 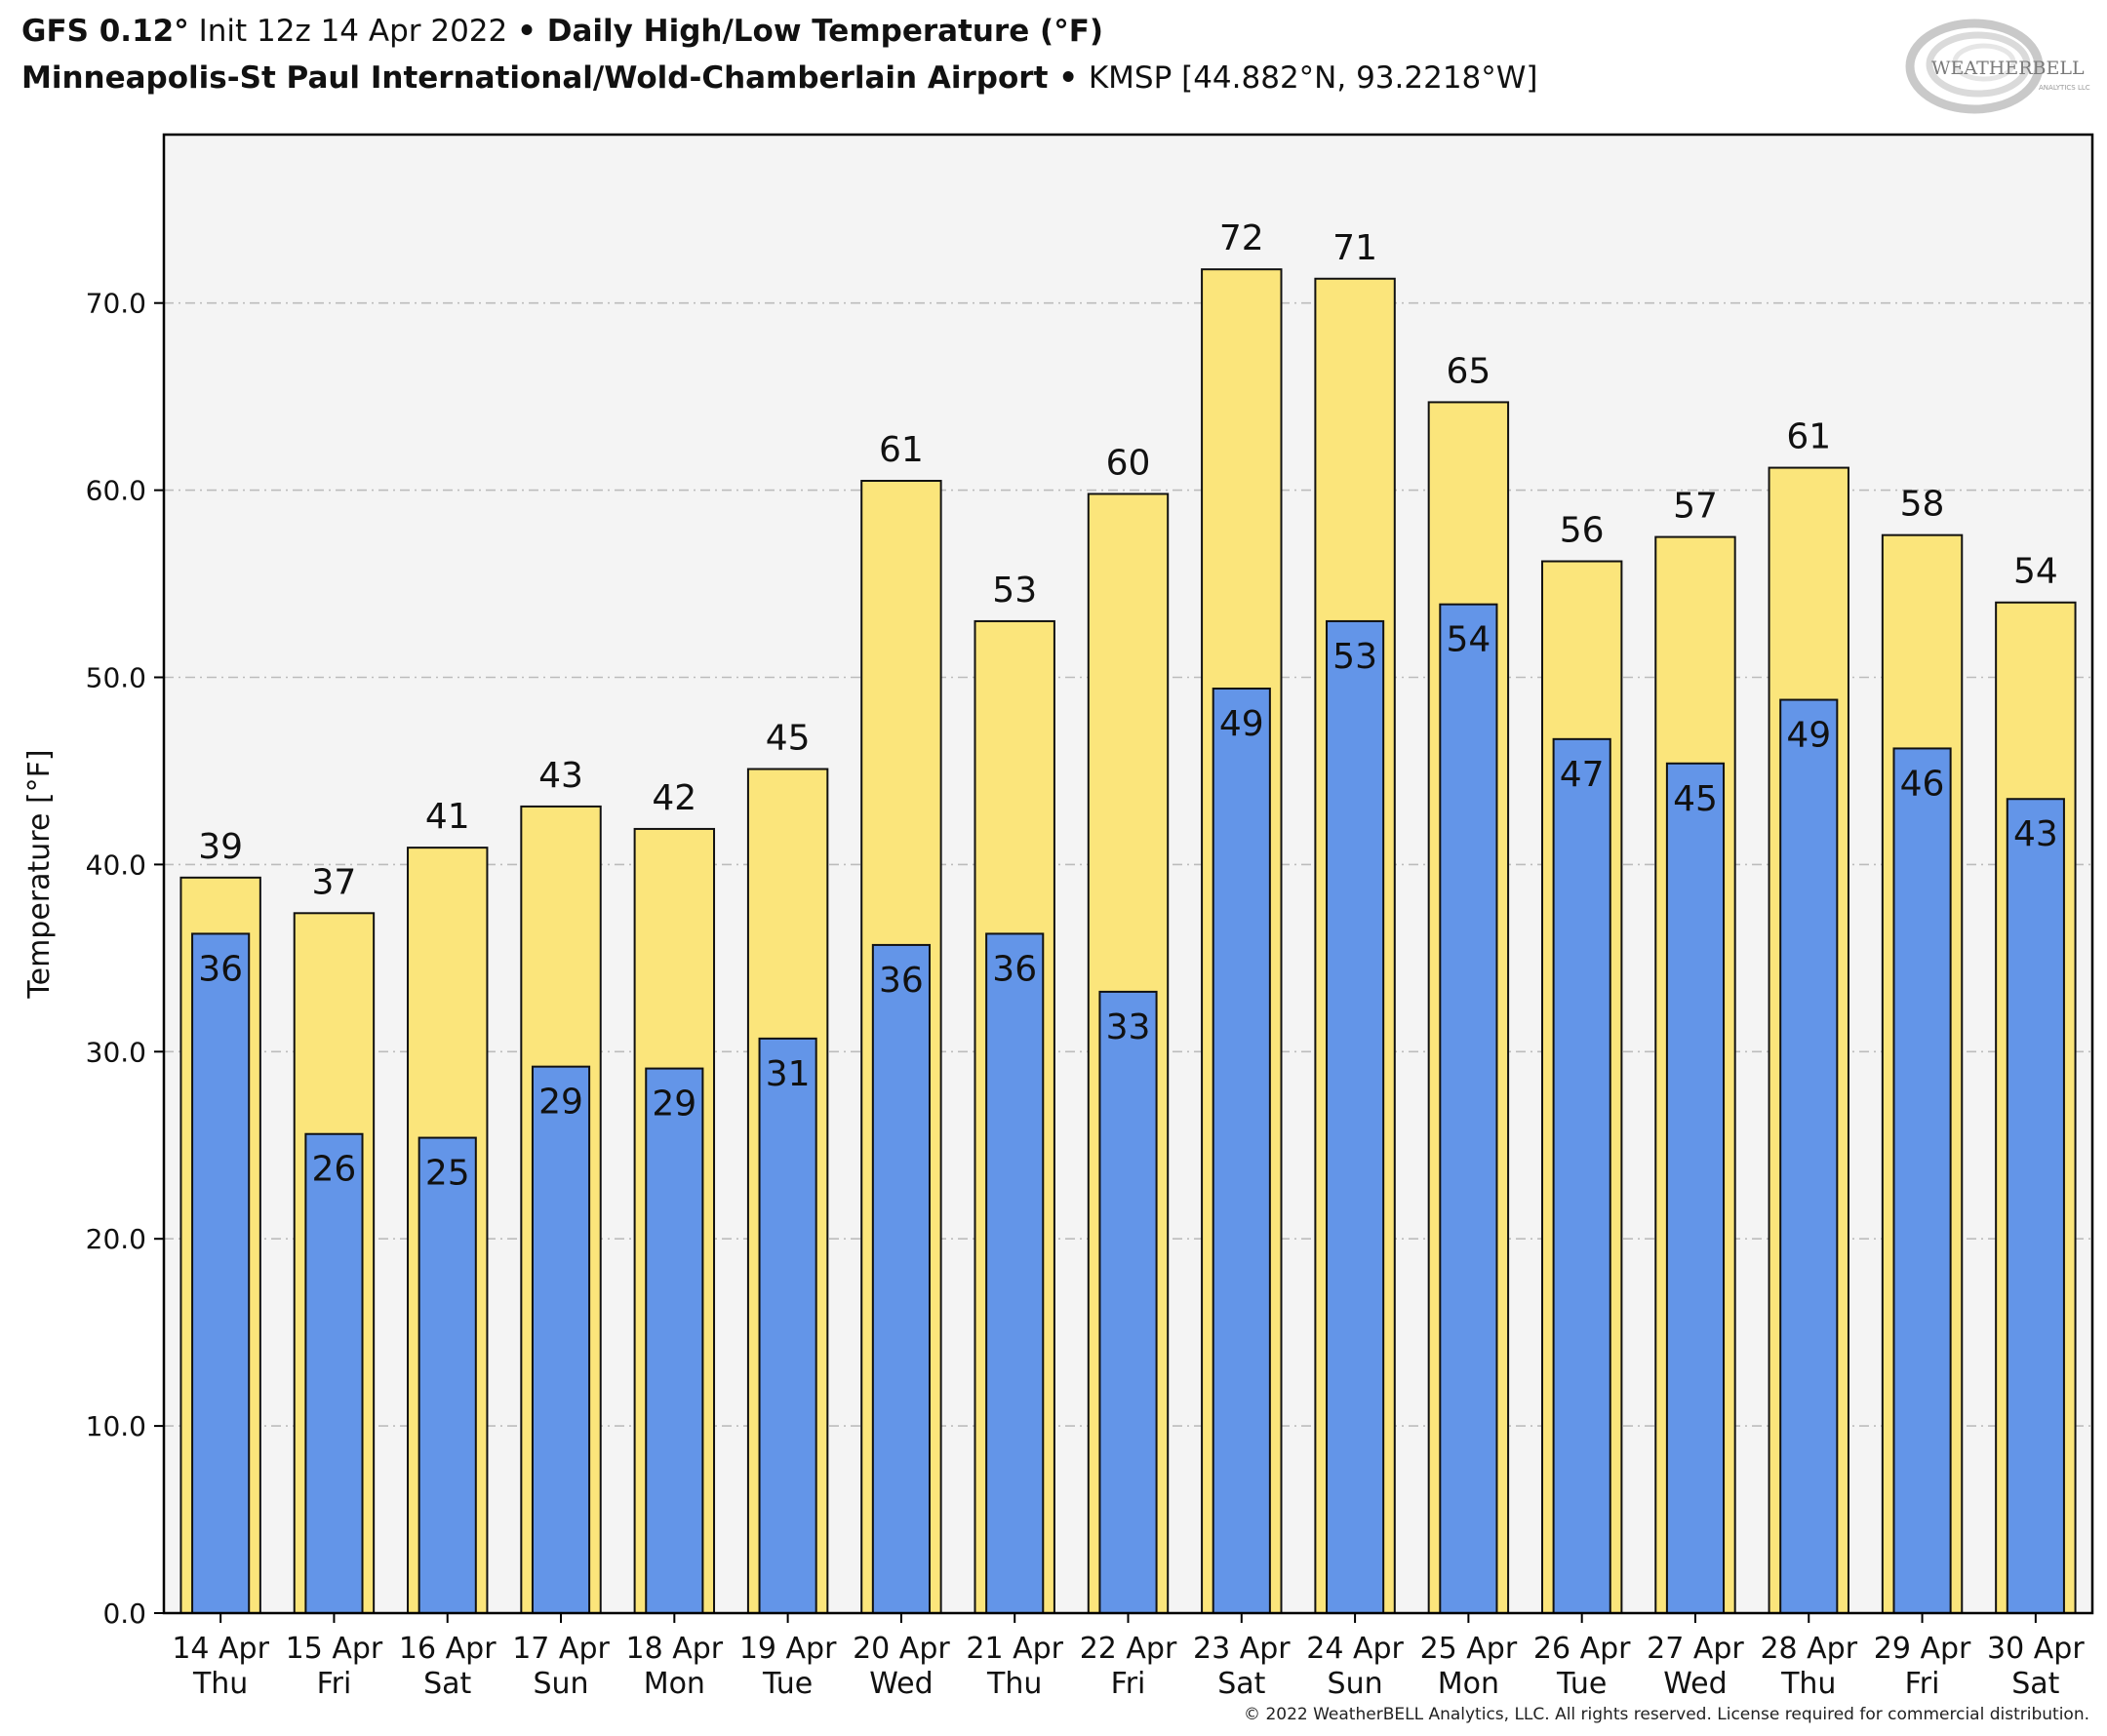 I want to click on weatherbell-logo: WEATHERBELL ANALYTICS LLC, so click(x=1997, y=66).